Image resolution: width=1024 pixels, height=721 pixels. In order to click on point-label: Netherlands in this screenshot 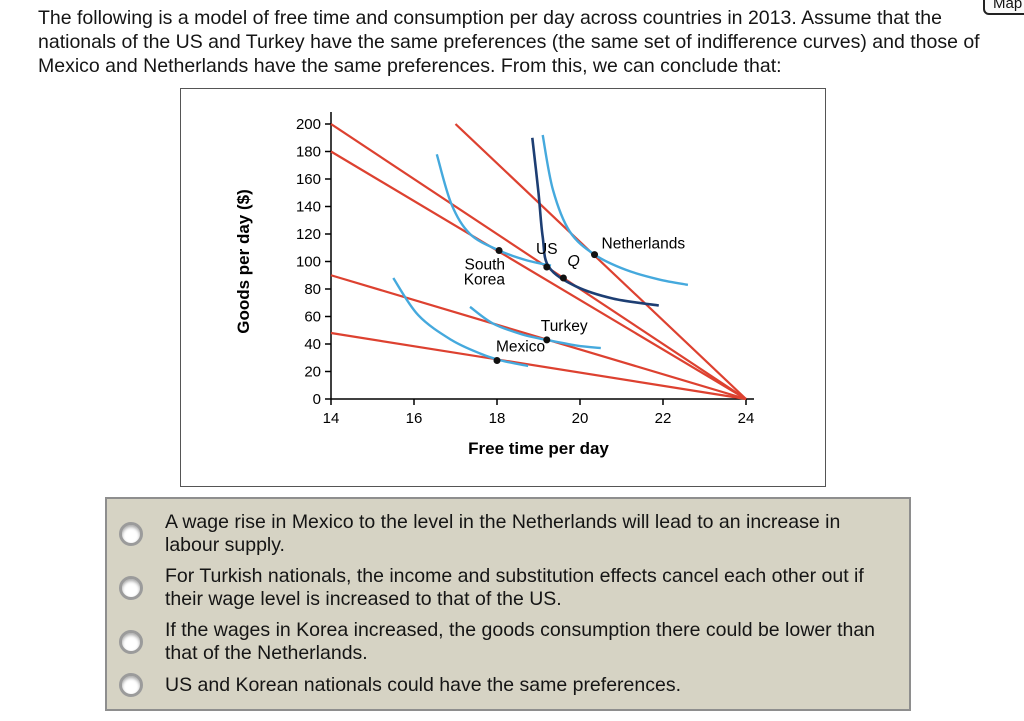, I will do `click(644, 244)`.